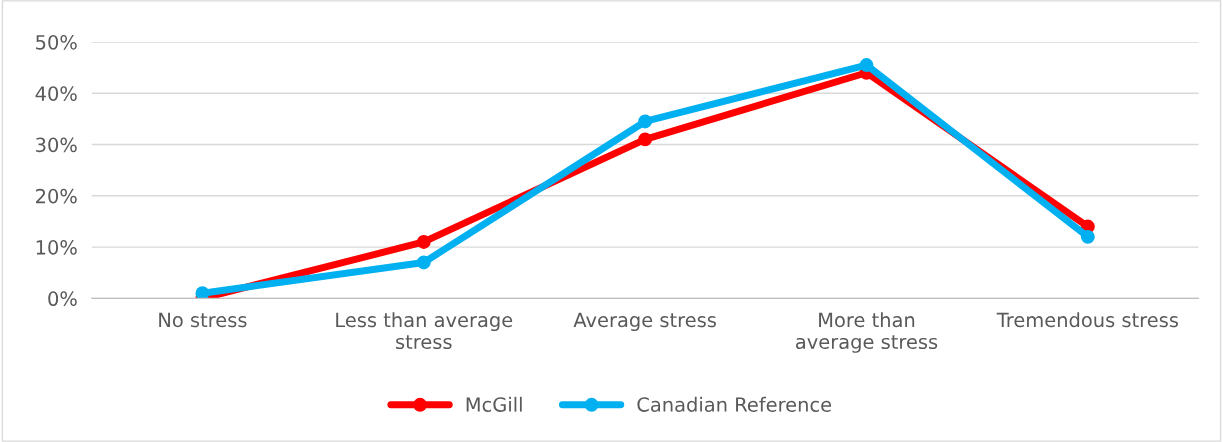  Describe the element at coordinates (867, 332) in the screenshot. I see `x-tick-label: More than average stress` at that location.